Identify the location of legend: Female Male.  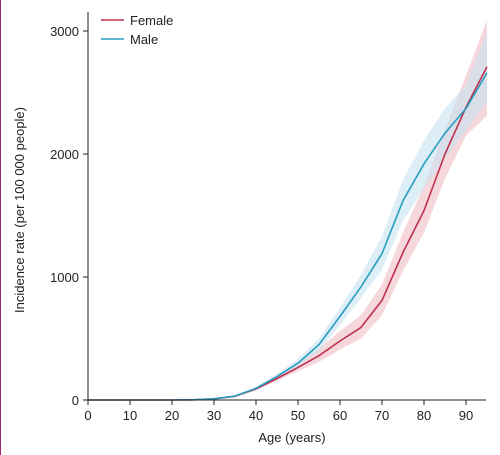
(137, 30).